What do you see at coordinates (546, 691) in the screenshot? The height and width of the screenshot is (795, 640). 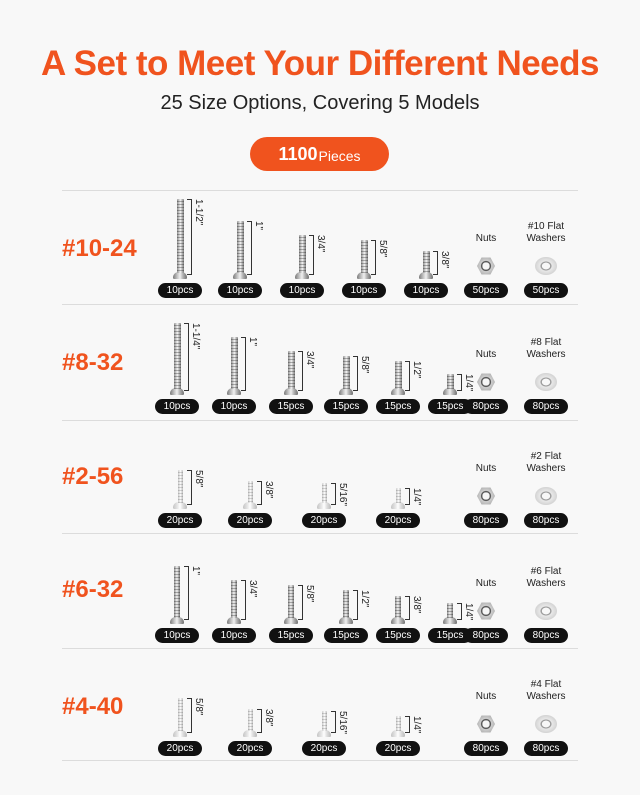 I see `washer-label: #4 Flat Washers` at bounding box center [546, 691].